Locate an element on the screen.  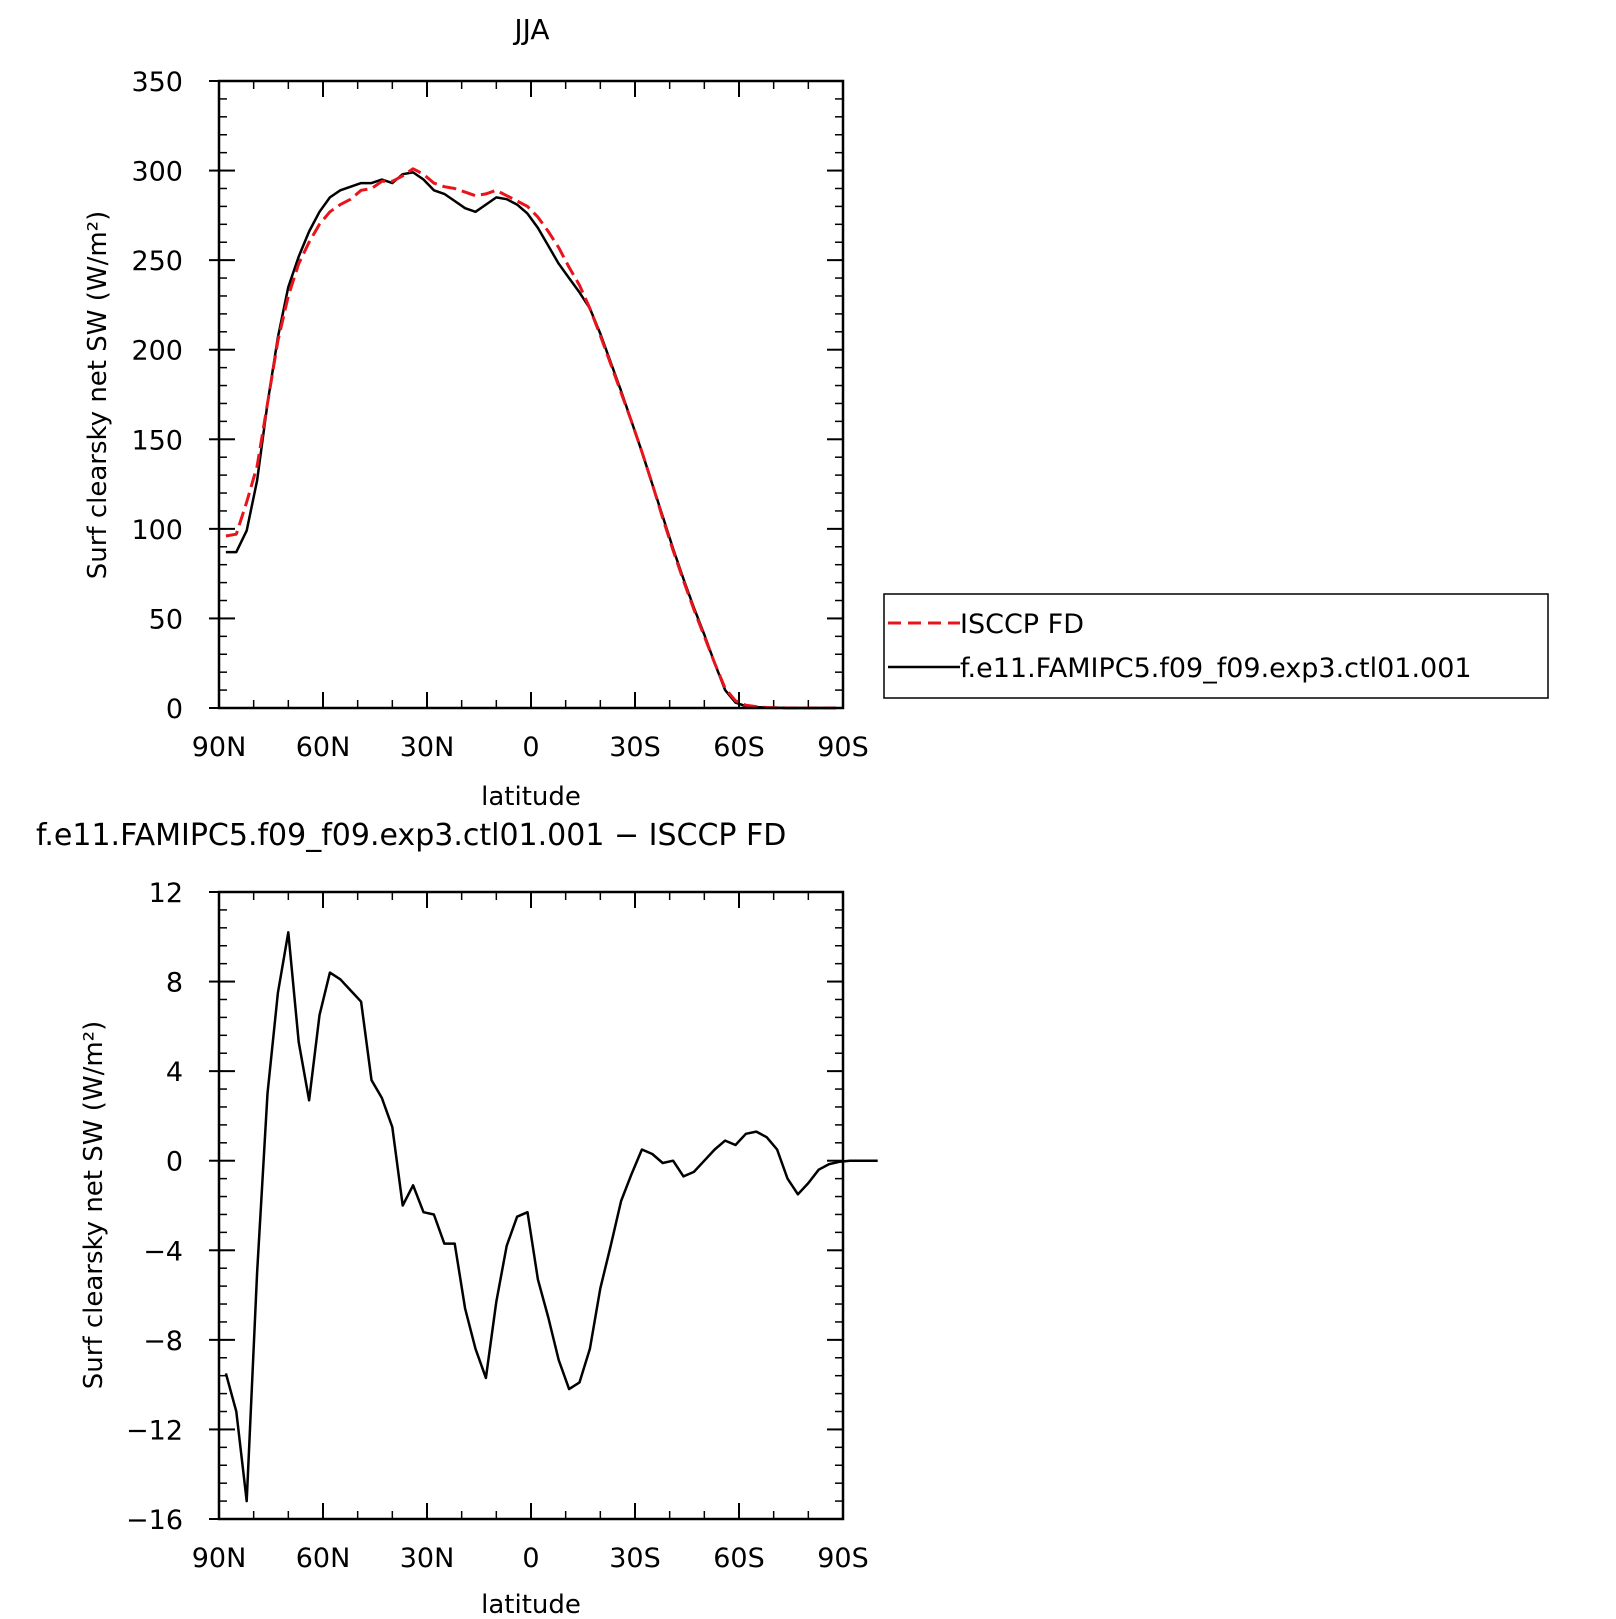
bottom-x-tick-label: 30N is located at coordinates (427, 1558).